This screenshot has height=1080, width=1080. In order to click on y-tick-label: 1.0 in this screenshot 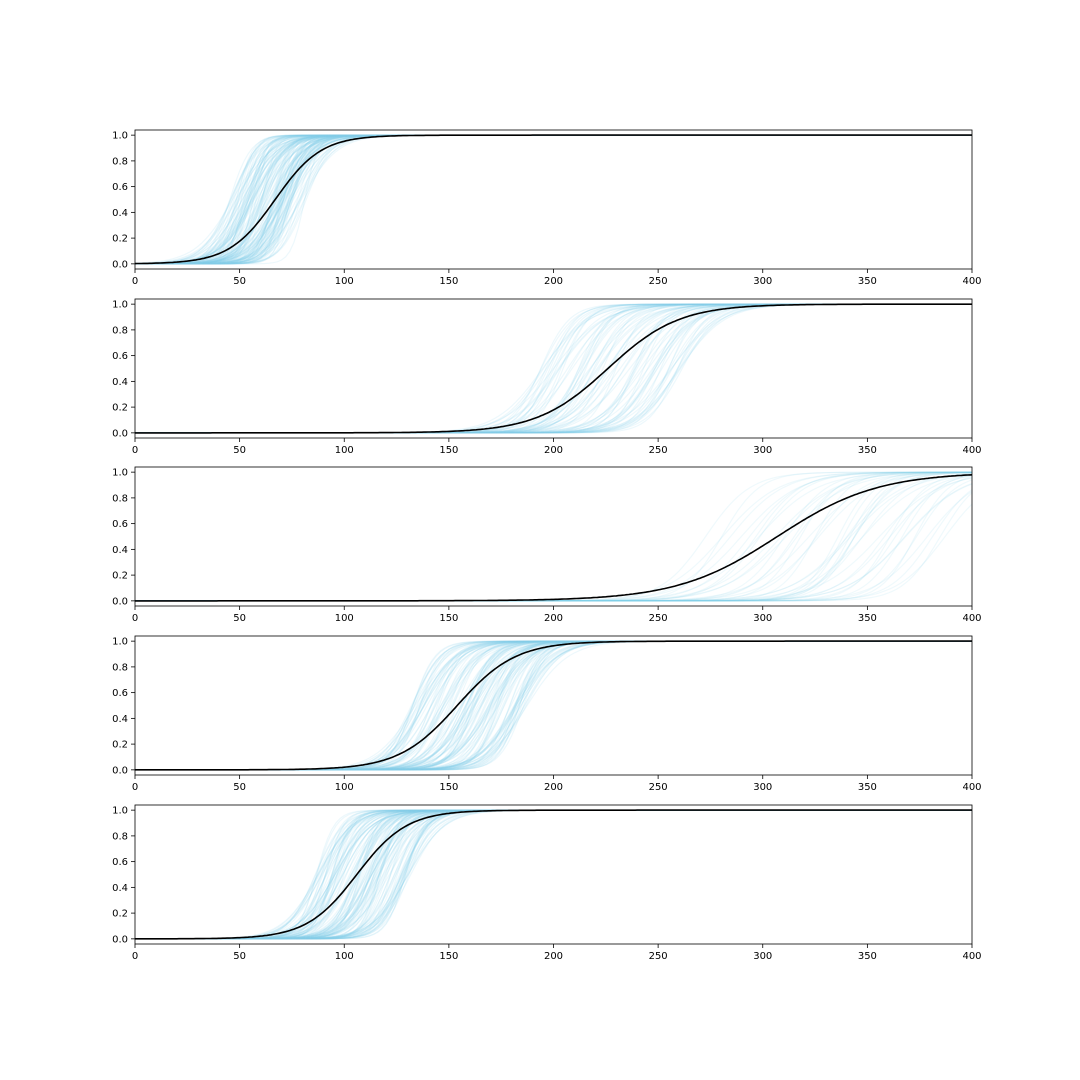, I will do `click(120, 305)`.